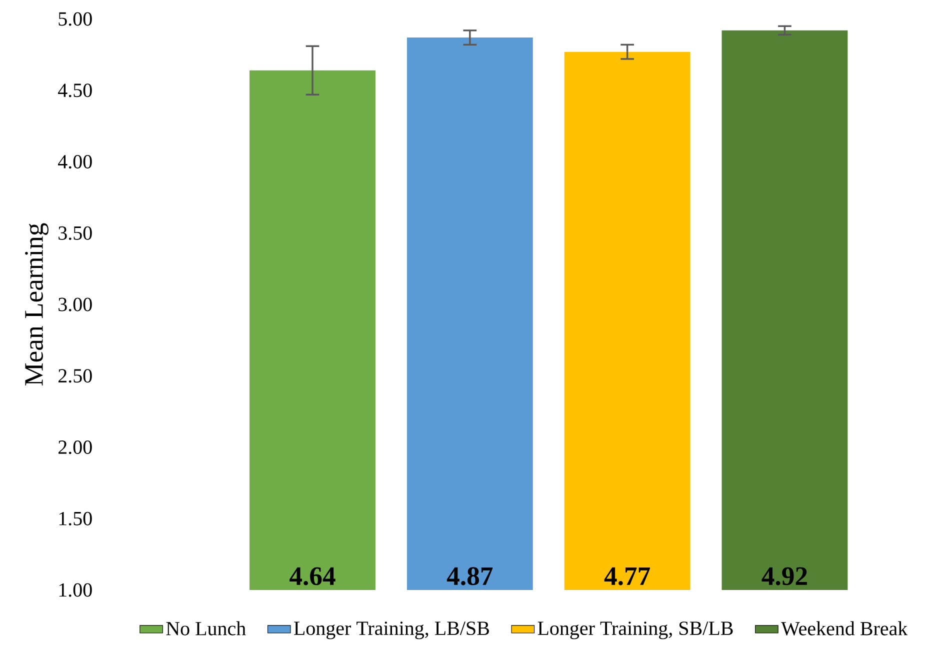  Describe the element at coordinates (75, 233) in the screenshot. I see `y-tick-label: 3.50` at that location.